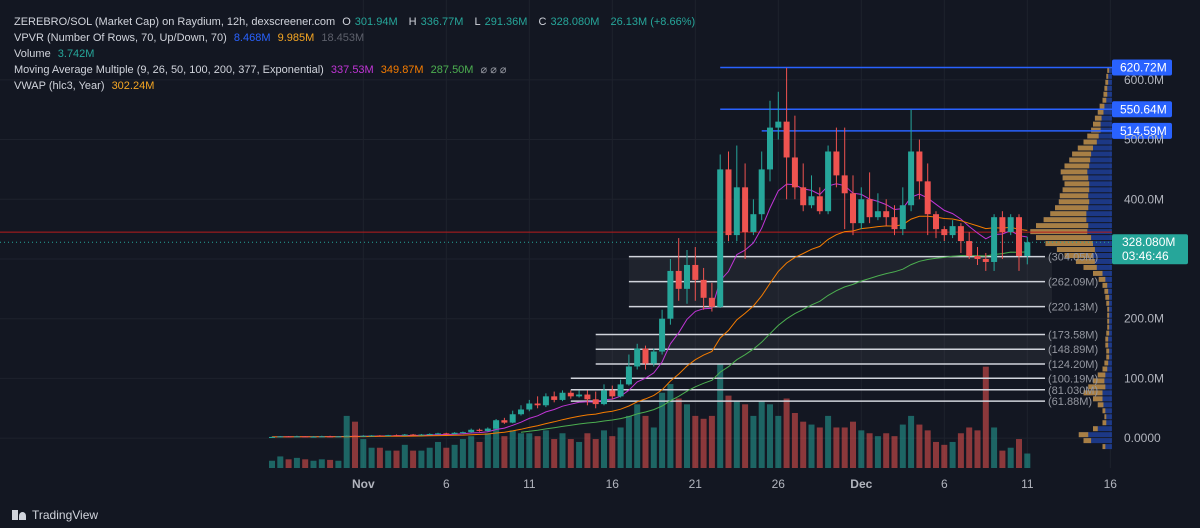  What do you see at coordinates (503, 22) in the screenshot?
I see `ohlc-low: L 291.36M` at bounding box center [503, 22].